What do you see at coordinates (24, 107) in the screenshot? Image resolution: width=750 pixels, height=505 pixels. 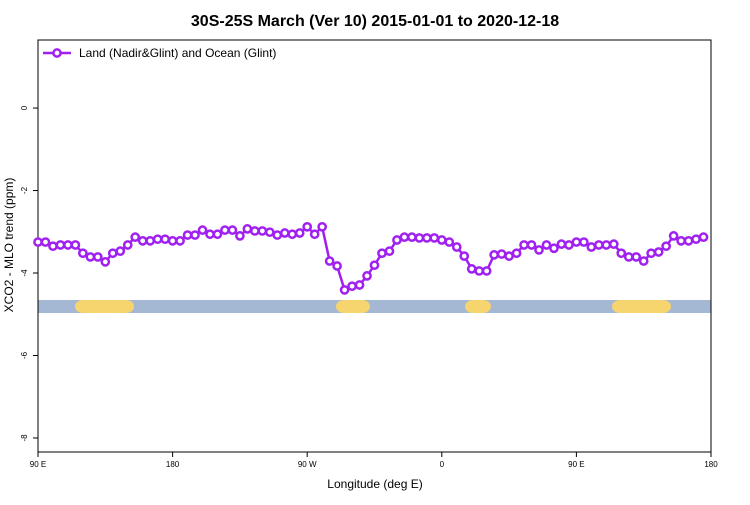 I see `y-tick-label: 0` at bounding box center [24, 107].